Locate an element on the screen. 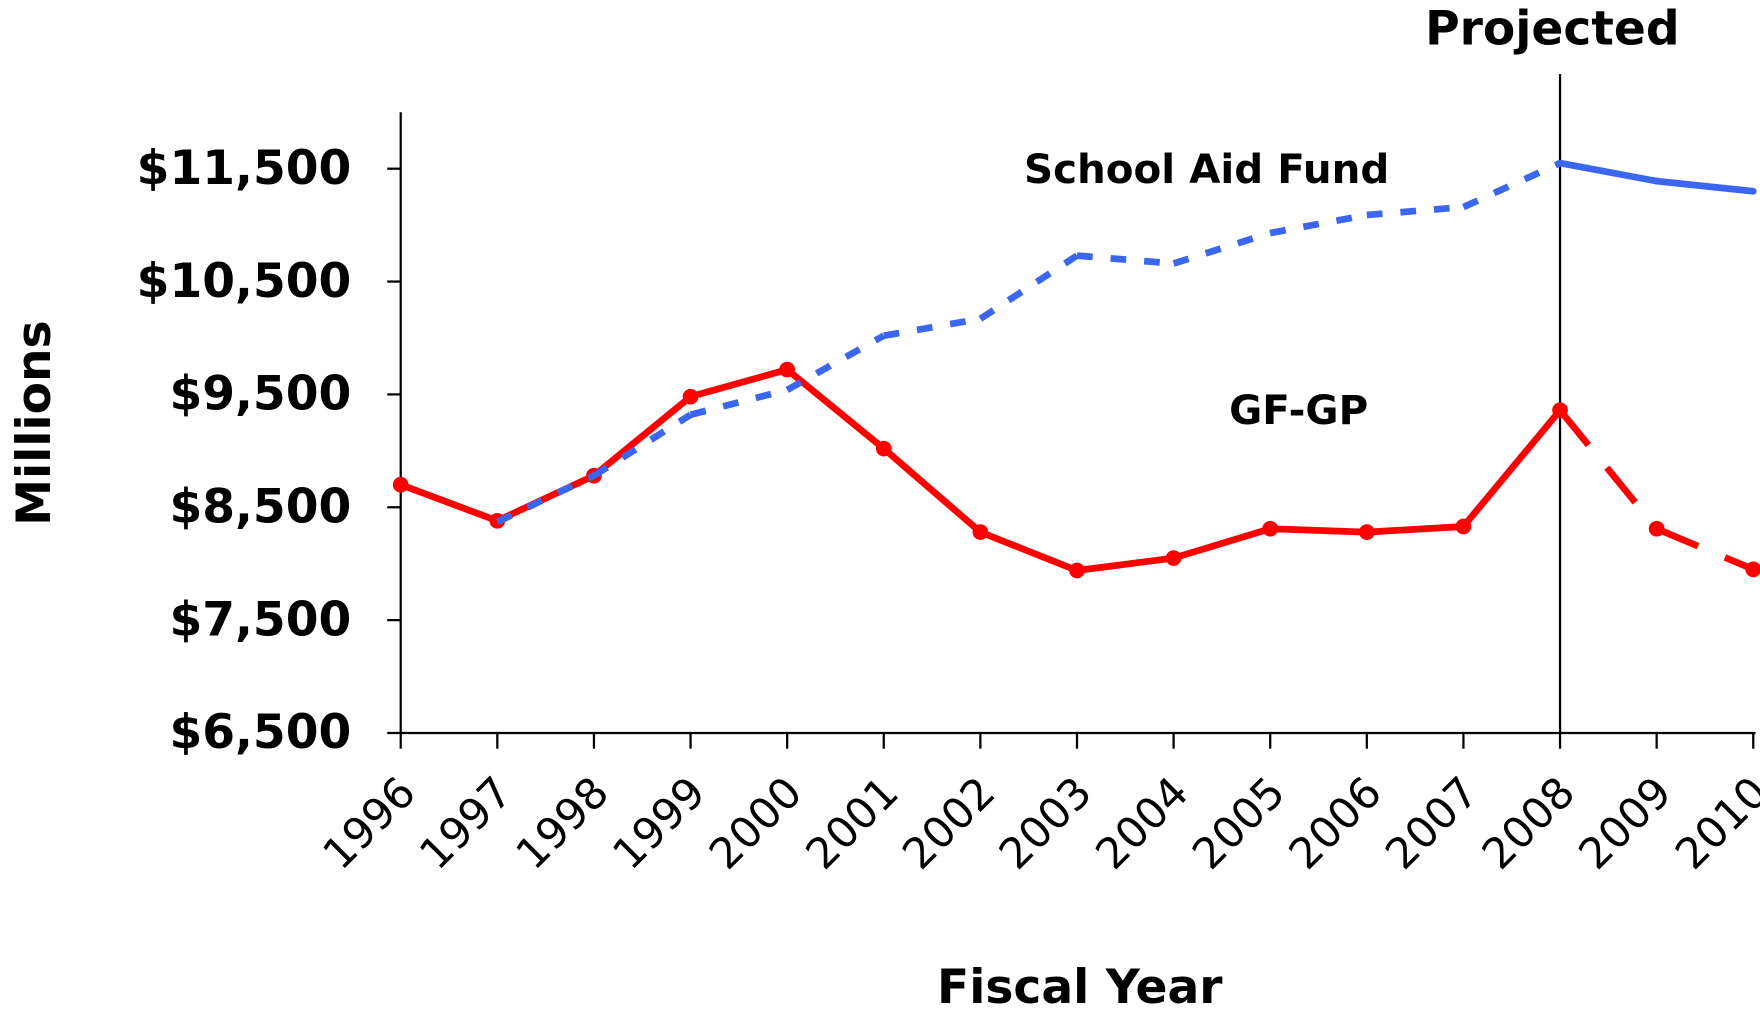 The height and width of the screenshot is (1017, 1760). y-tick-label: $10,500 is located at coordinates (244, 281).